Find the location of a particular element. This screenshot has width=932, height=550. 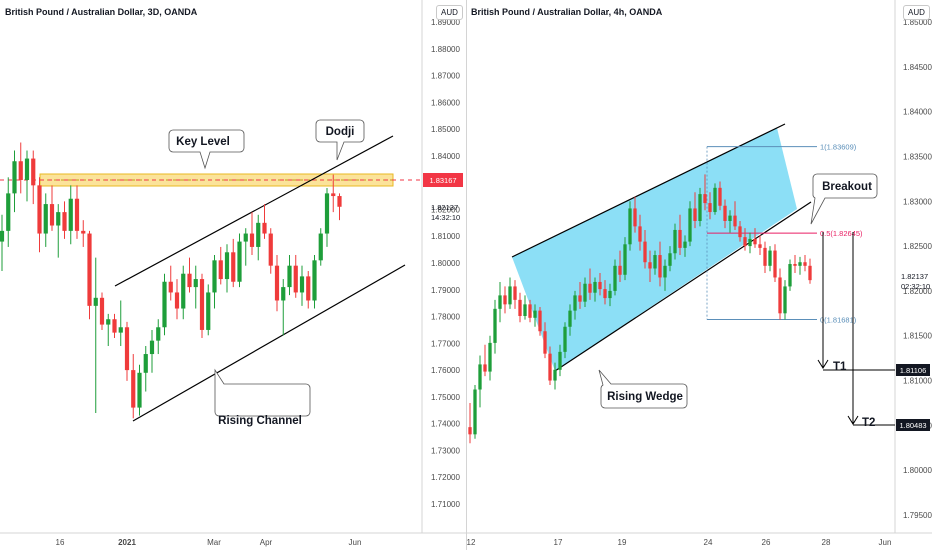

rising-channel-callout-box is located at coordinates (262, 392).